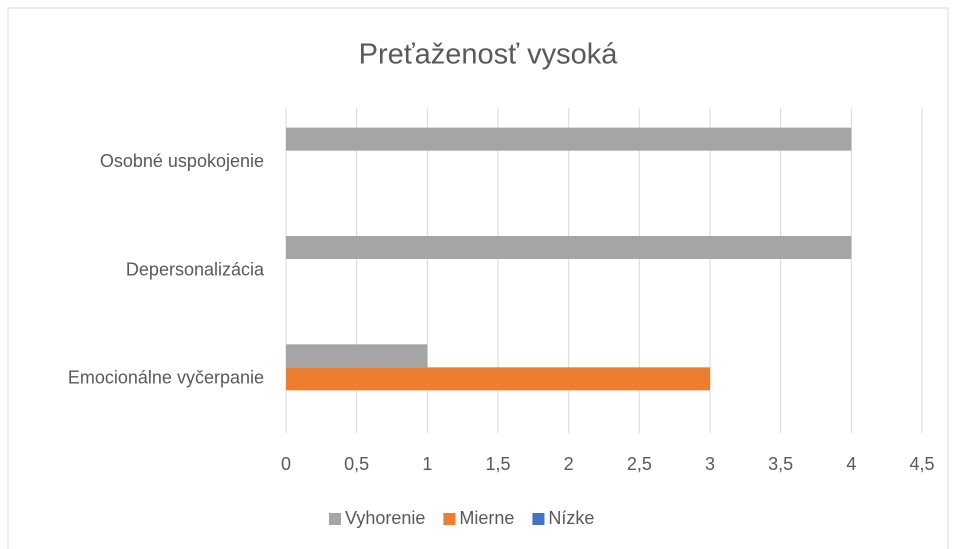 The height and width of the screenshot is (549, 955). I want to click on chart-title: Preťaženosť vysoká, so click(489, 55).